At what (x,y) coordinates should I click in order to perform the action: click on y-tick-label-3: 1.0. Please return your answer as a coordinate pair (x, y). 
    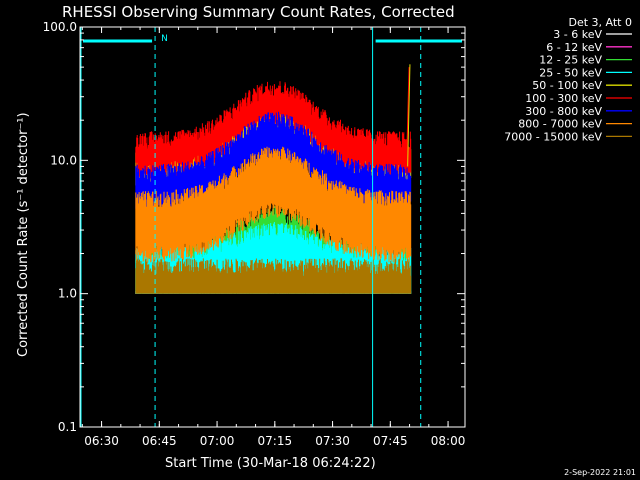
    Looking at the image, I should click on (67, 294).